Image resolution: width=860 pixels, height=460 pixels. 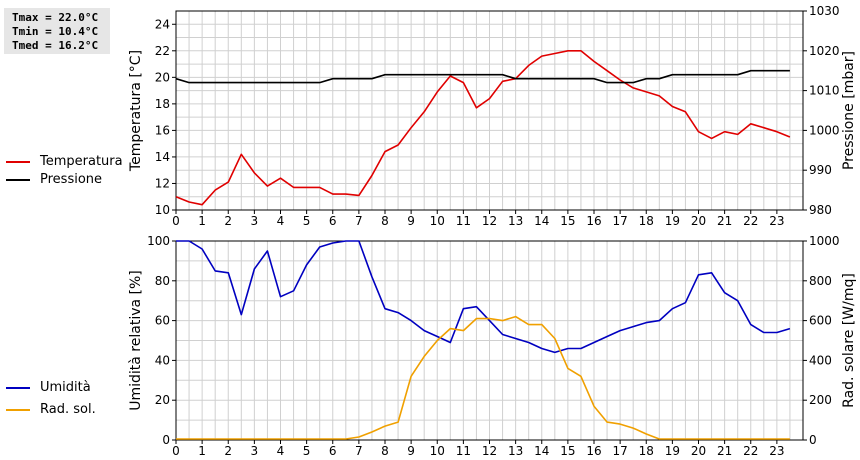 What do you see at coordinates (65, 387) in the screenshot?
I see `legend-humidity-label: Umidità` at bounding box center [65, 387].